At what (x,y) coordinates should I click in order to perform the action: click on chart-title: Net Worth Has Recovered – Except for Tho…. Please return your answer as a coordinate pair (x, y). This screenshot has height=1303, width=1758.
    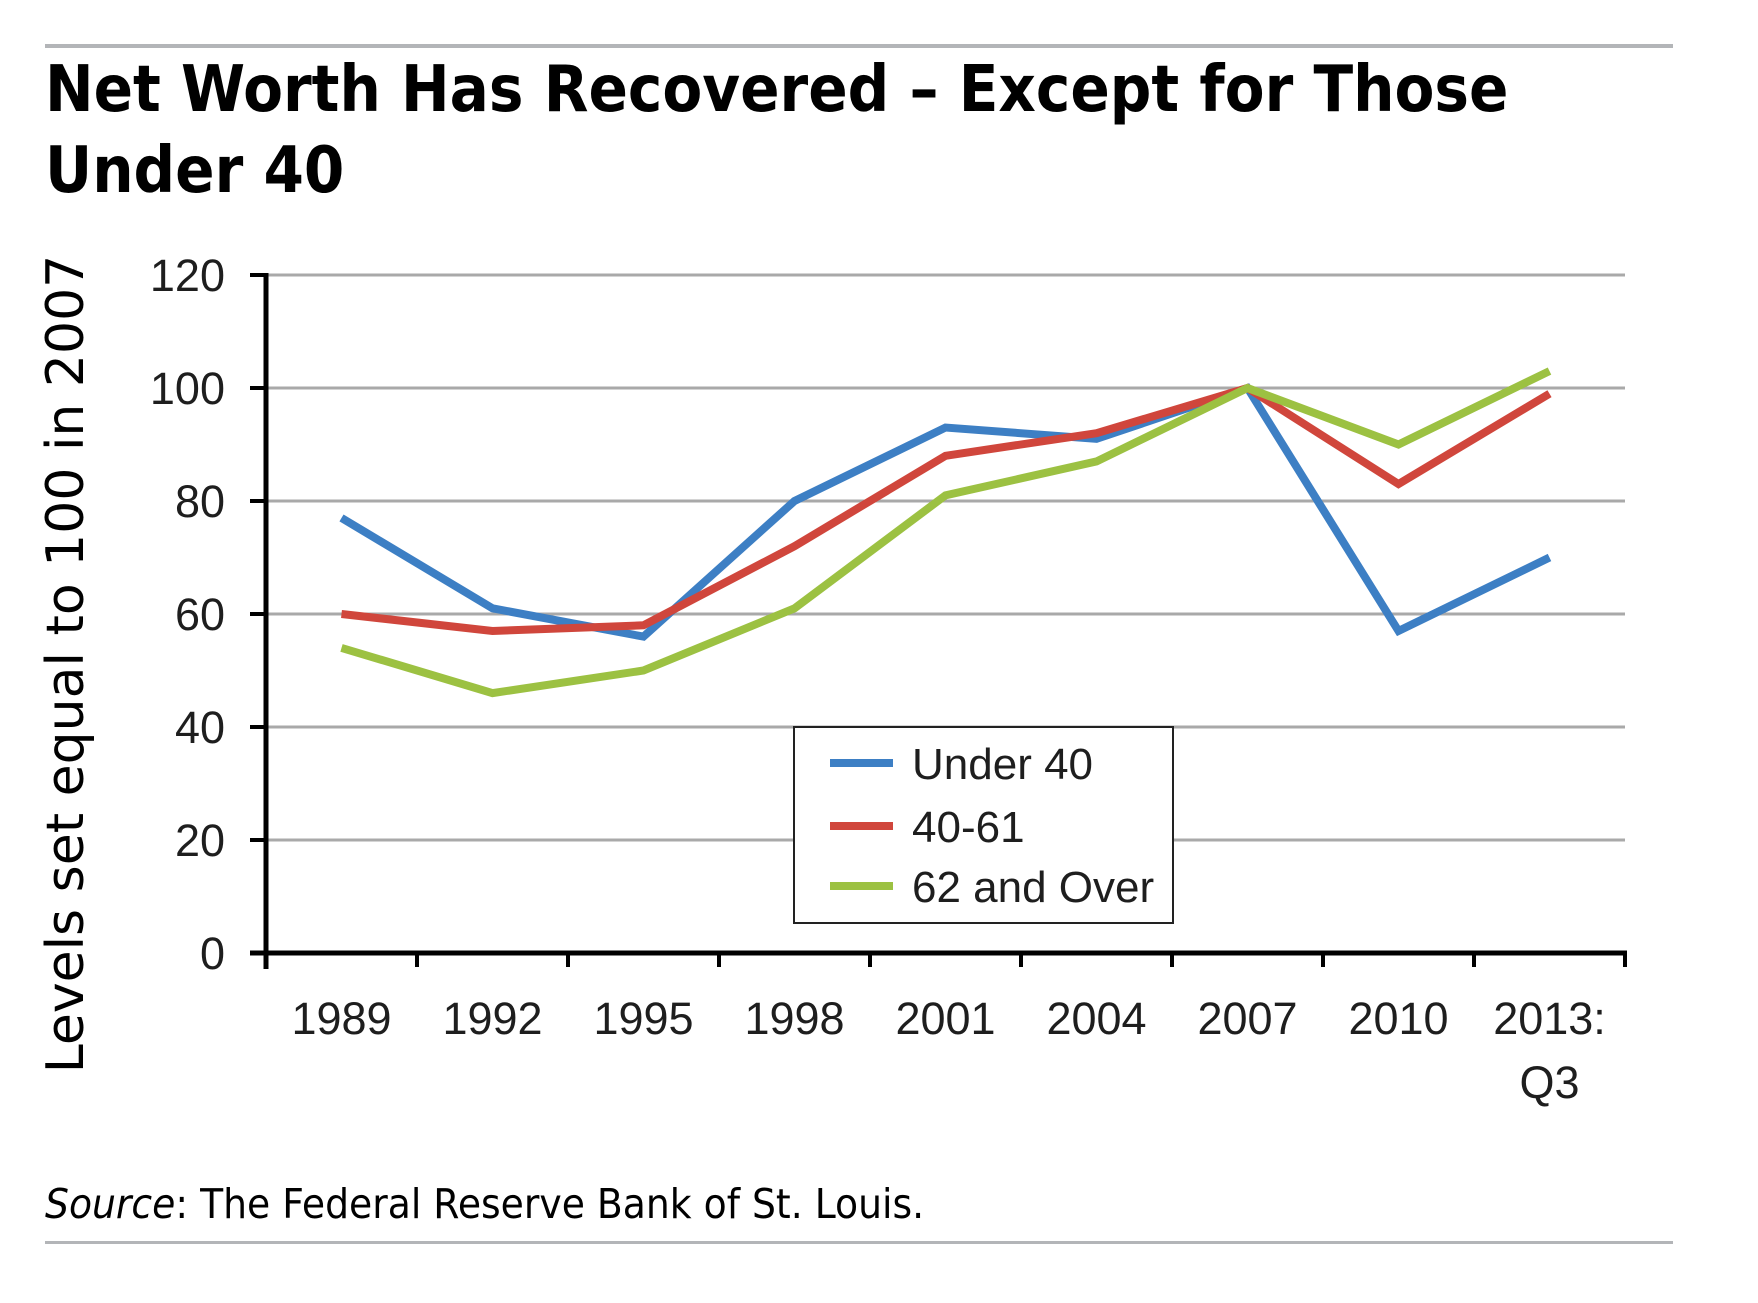
    Looking at the image, I should click on (776, 131).